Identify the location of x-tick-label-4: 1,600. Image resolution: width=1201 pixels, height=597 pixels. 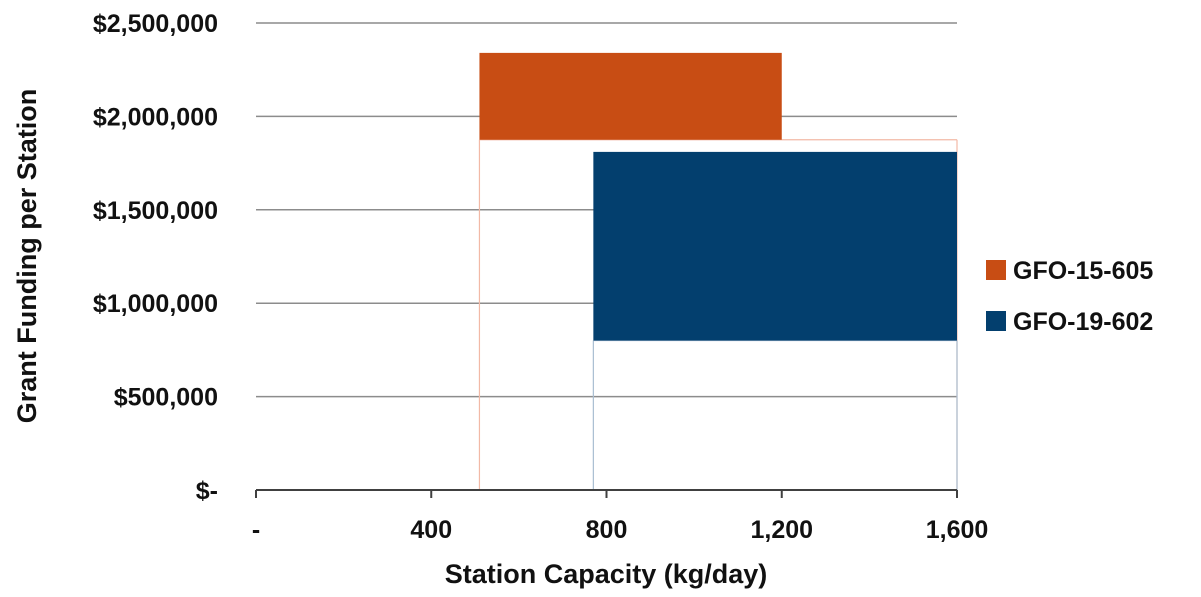
(957, 530).